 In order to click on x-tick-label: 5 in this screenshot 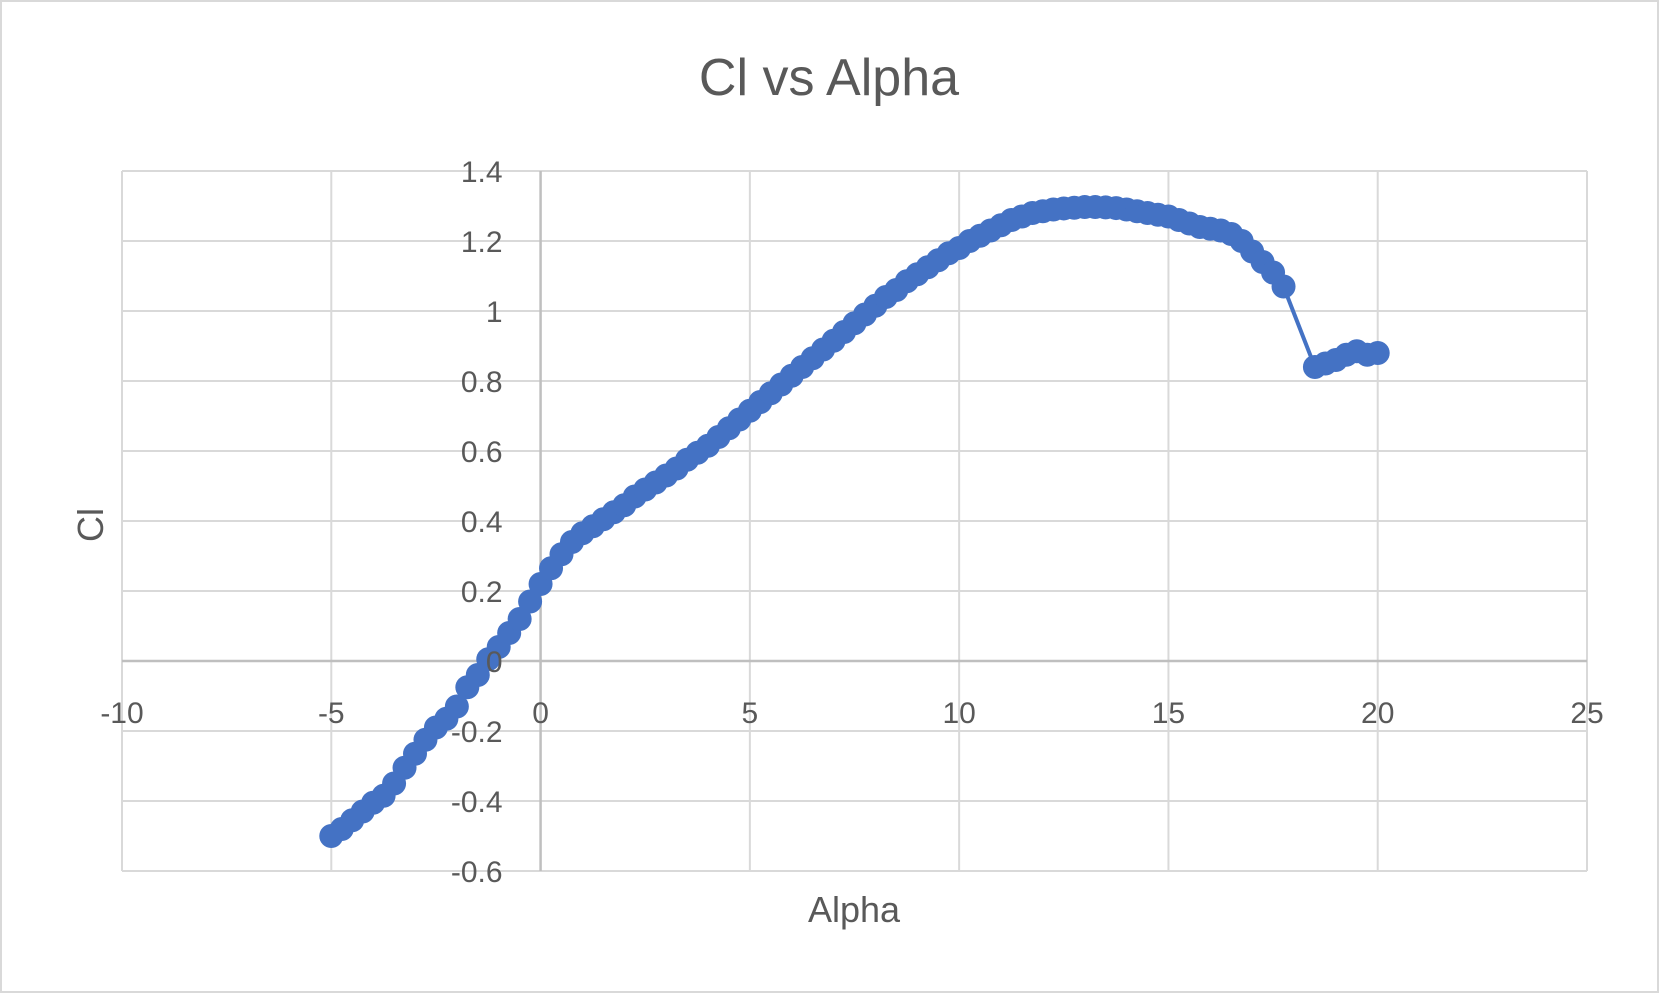, I will do `click(750, 713)`.